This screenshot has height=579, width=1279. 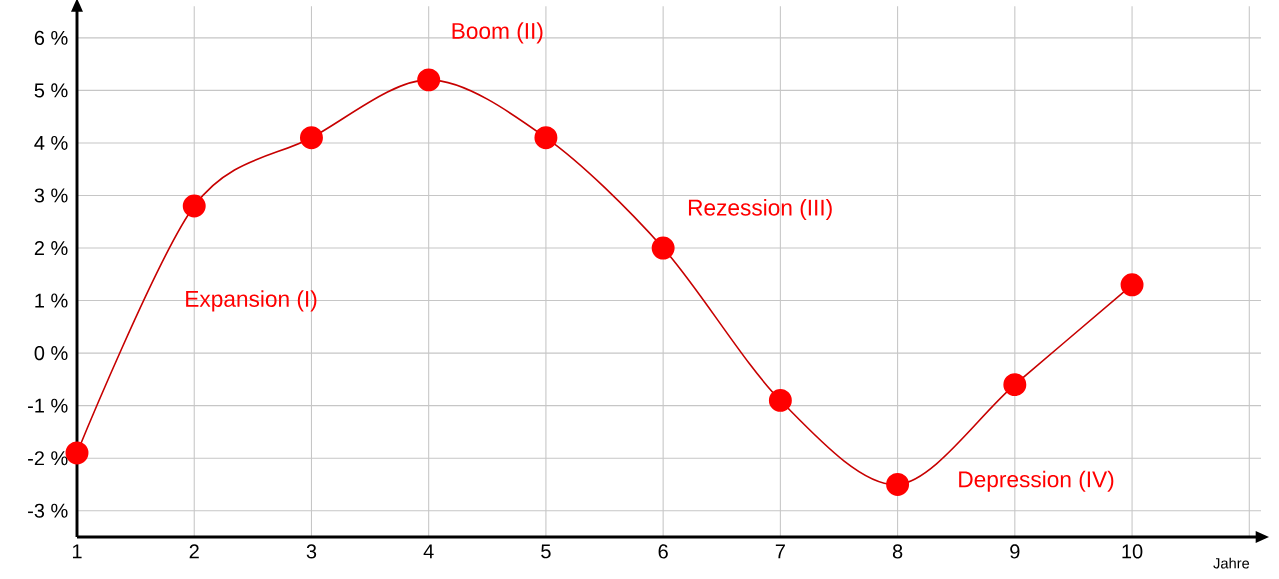 What do you see at coordinates (546, 551) in the screenshot?
I see `x-tick-label: 5` at bounding box center [546, 551].